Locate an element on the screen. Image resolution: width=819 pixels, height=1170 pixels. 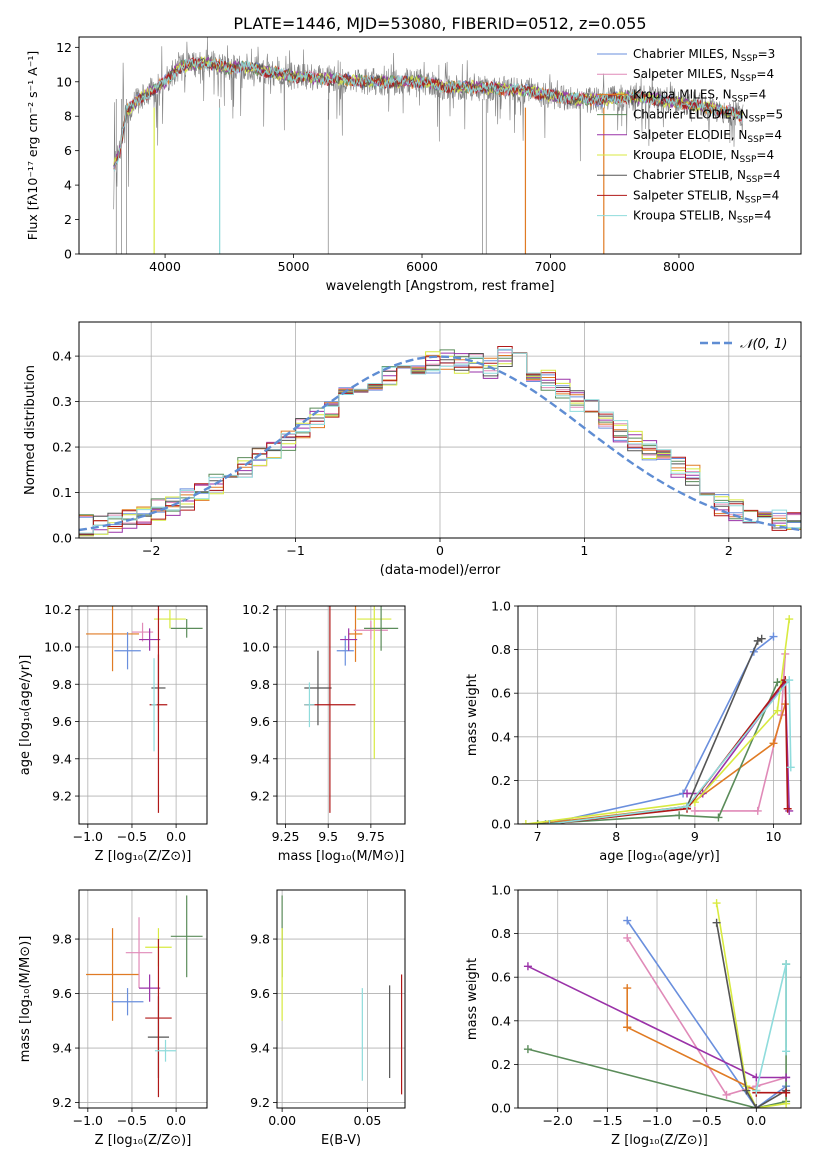
x-tick-label: 6000 is located at coordinates (422, 266).